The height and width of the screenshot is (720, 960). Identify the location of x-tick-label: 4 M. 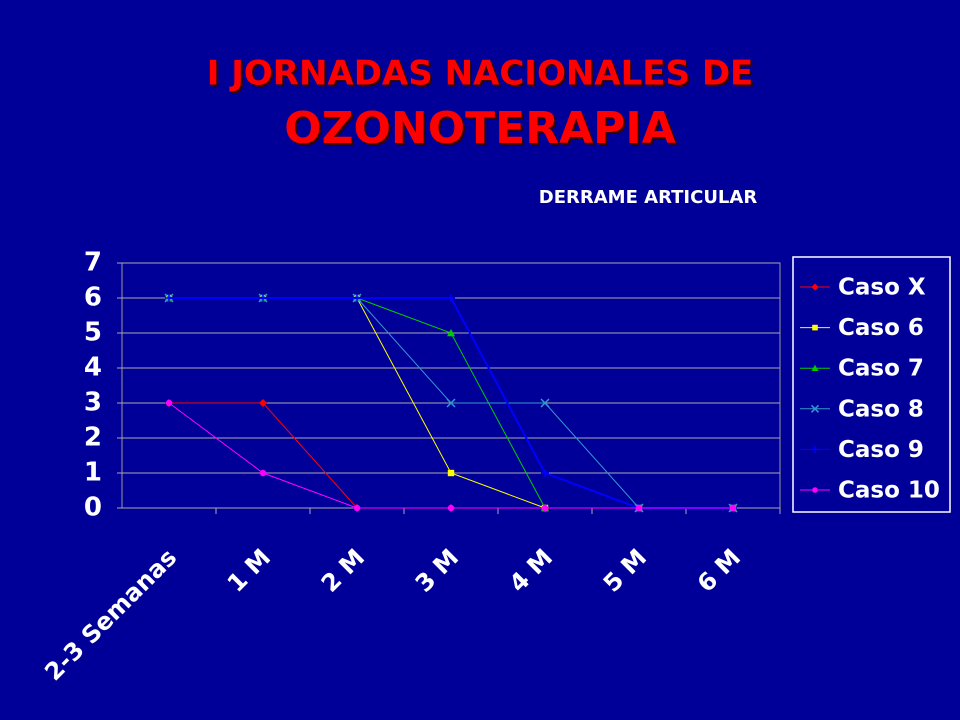
(531, 570).